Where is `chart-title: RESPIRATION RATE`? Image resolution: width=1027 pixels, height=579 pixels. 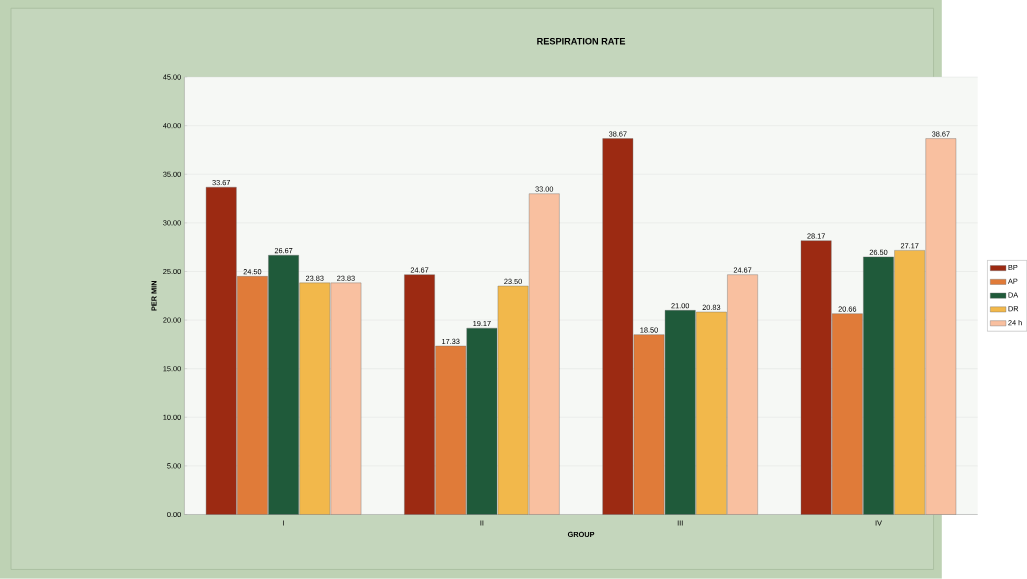 chart-title: RESPIRATION RATE is located at coordinates (581, 41).